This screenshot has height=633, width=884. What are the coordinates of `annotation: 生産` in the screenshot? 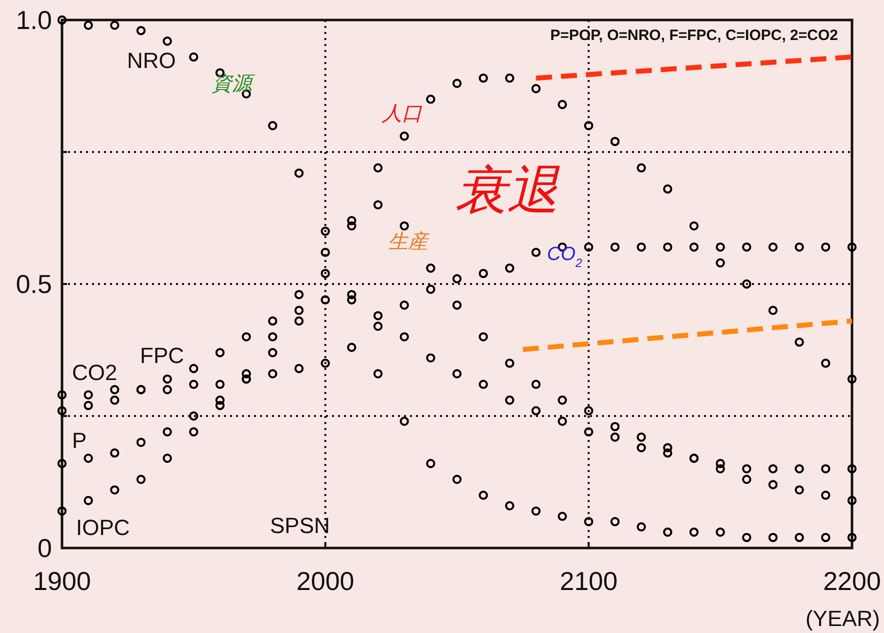 It's located at (409, 242).